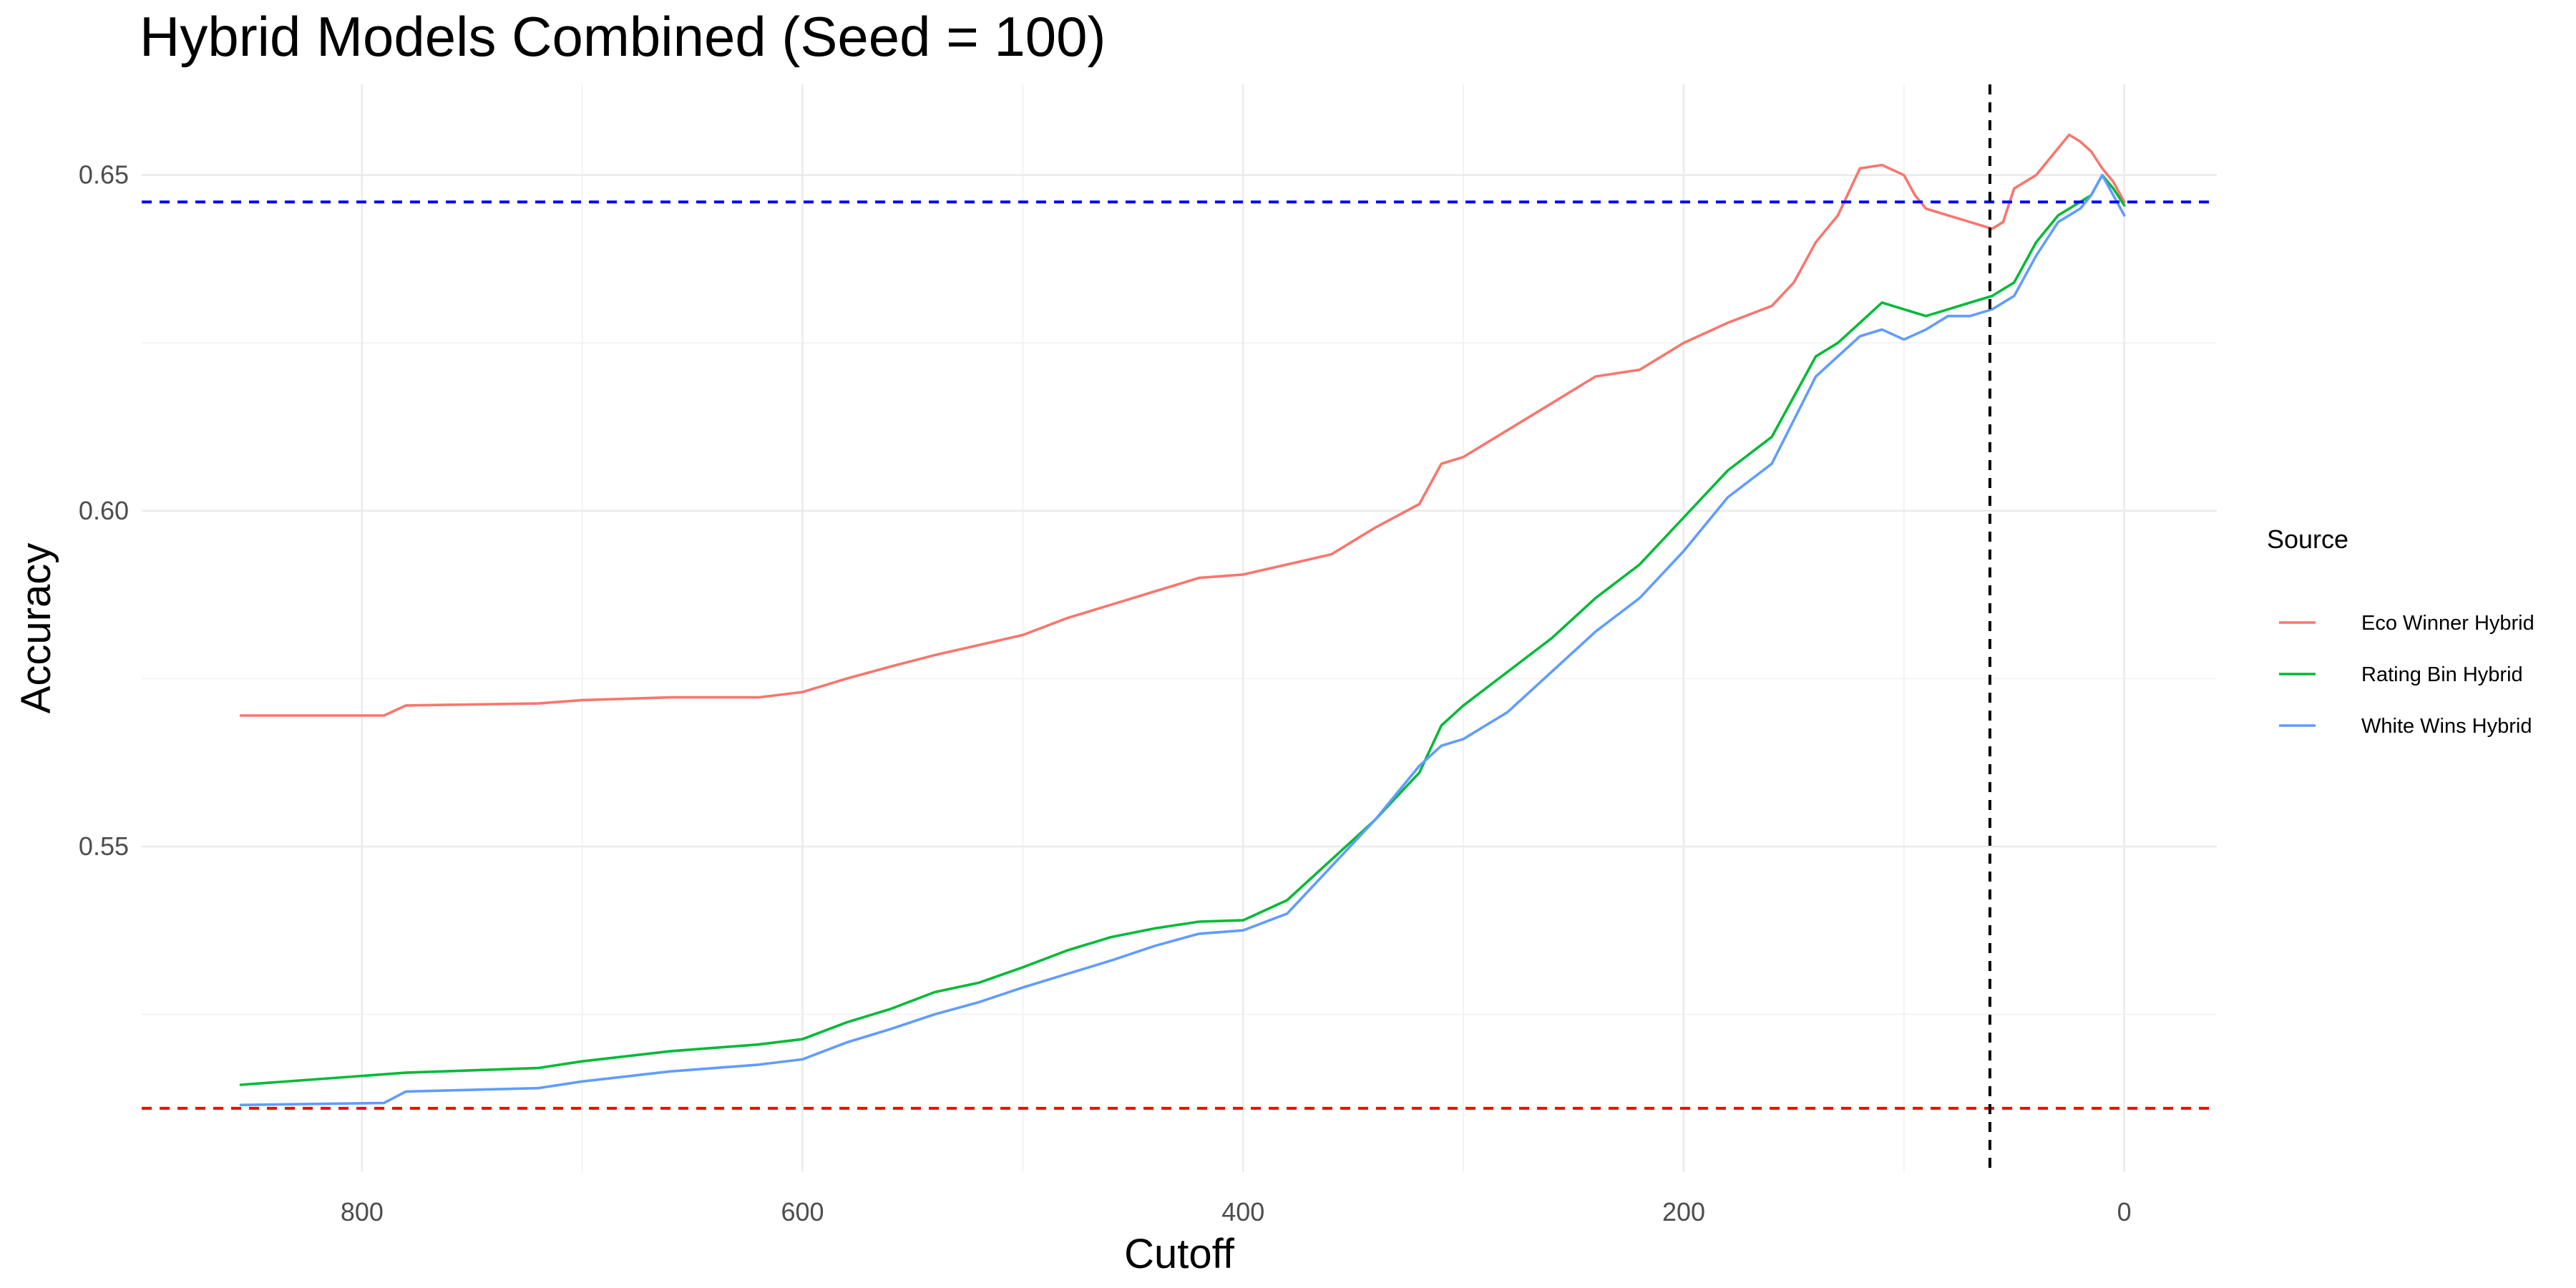 This screenshot has height=1288, width=2576. I want to click on x-tick-label: 800, so click(362, 1211).